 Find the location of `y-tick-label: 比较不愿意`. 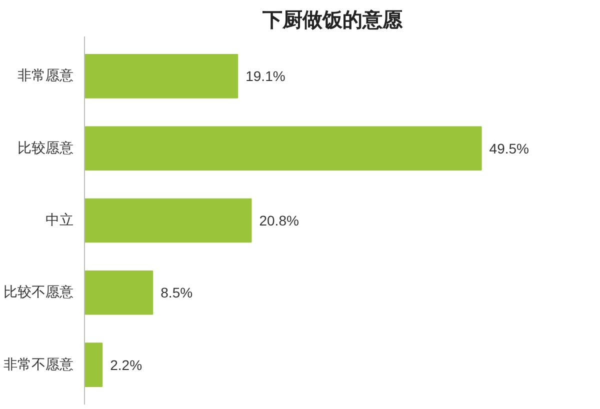

y-tick-label: 比较不愿意 is located at coordinates (39, 292).